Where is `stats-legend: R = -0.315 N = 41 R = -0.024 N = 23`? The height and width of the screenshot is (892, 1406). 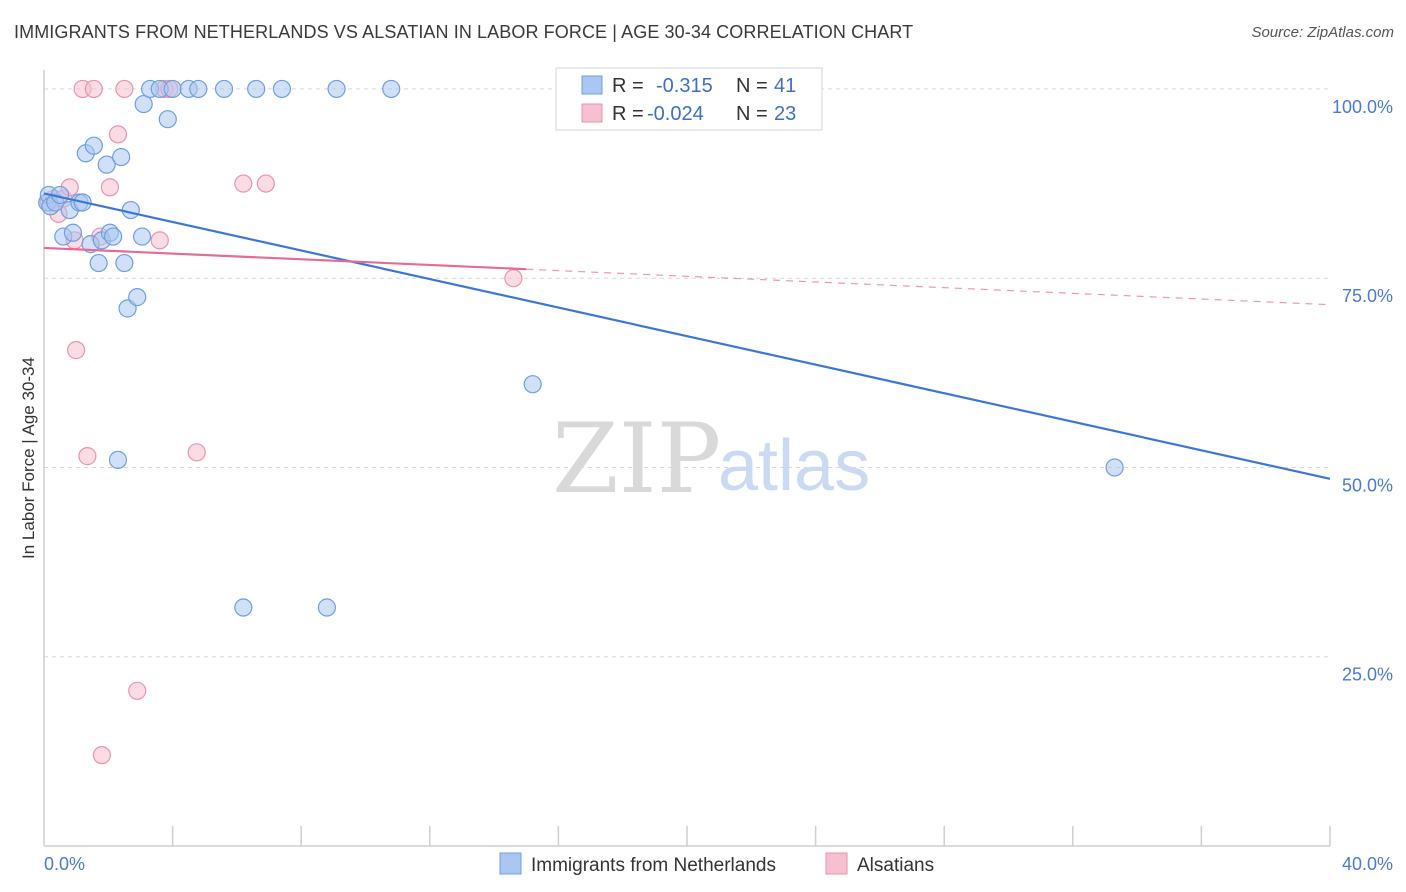
stats-legend: R = -0.315 N = 41 R = -0.024 N = 23 is located at coordinates (689, 99).